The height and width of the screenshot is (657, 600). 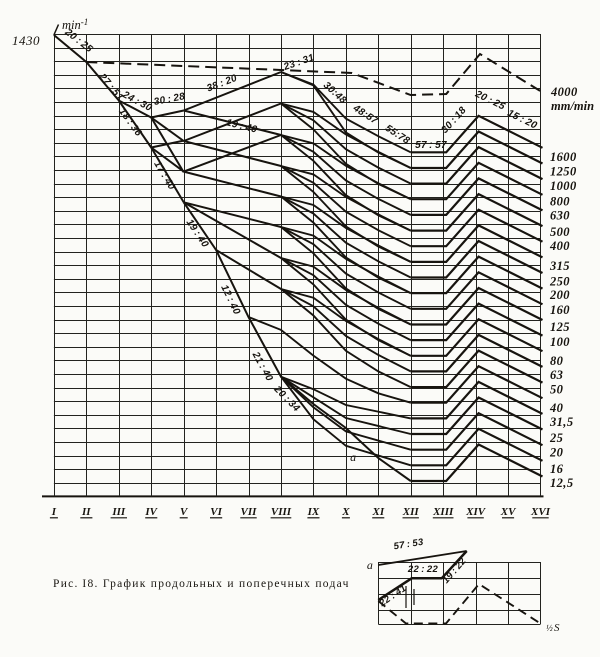 What do you see at coordinates (560, 201) in the screenshot?
I see `svg-text: 800` at bounding box center [560, 201].